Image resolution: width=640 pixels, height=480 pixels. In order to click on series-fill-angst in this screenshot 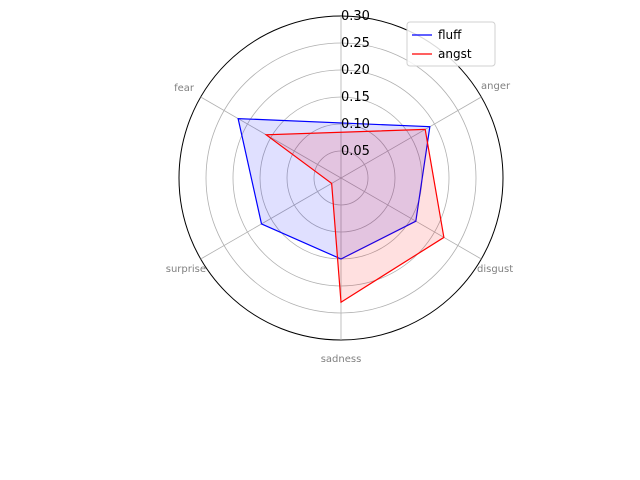, I will do `click(355, 216)`.